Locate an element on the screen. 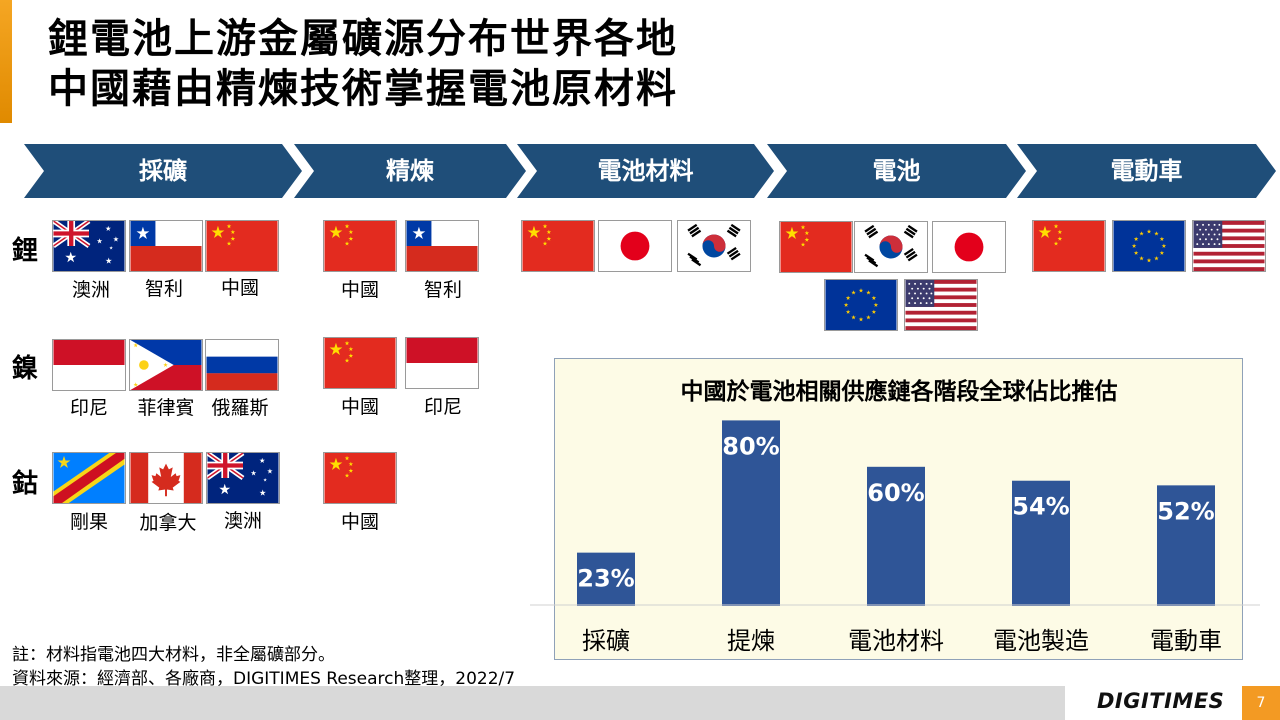 This screenshot has height=720, width=1280. chevron-battery is located at coordinates (896, 171).